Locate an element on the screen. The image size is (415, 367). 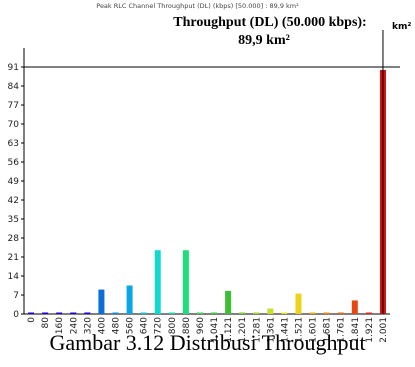
figure-caption: Gambar 3.12 Distribusi Throughput is located at coordinates (207, 342).